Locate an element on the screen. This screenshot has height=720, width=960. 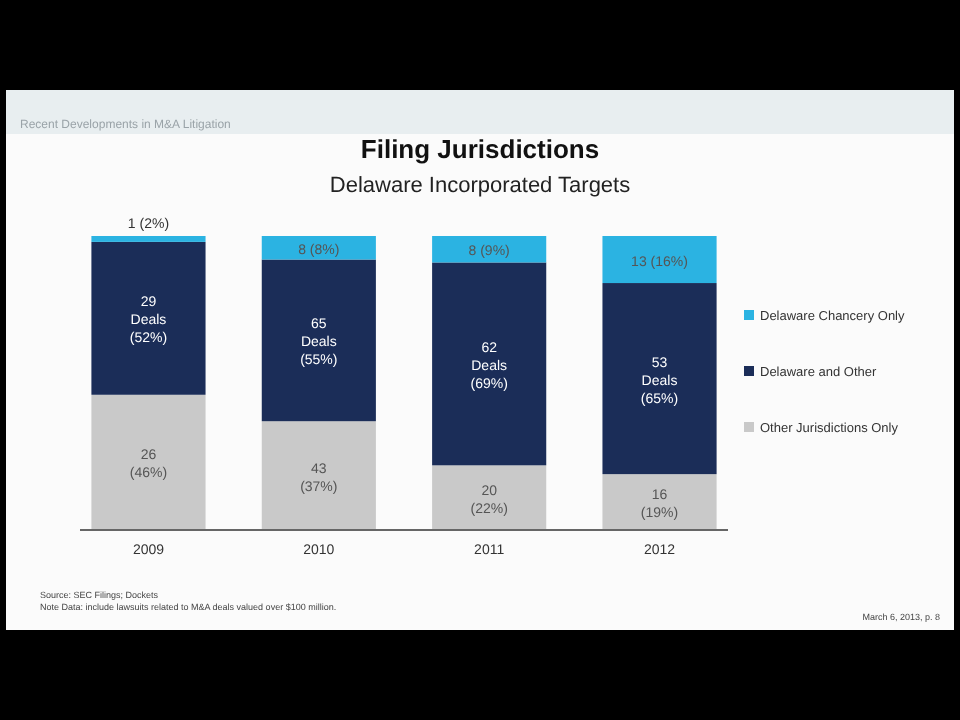
chart-subtitle: Delaware Incorporated Targets is located at coordinates (480, 186).